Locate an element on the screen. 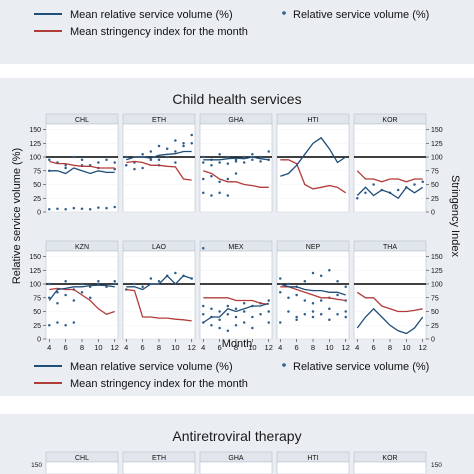 Image resolution: width=474 pixels, height=474 pixels. y2-tick-label: 125 is located at coordinates (437, 271).